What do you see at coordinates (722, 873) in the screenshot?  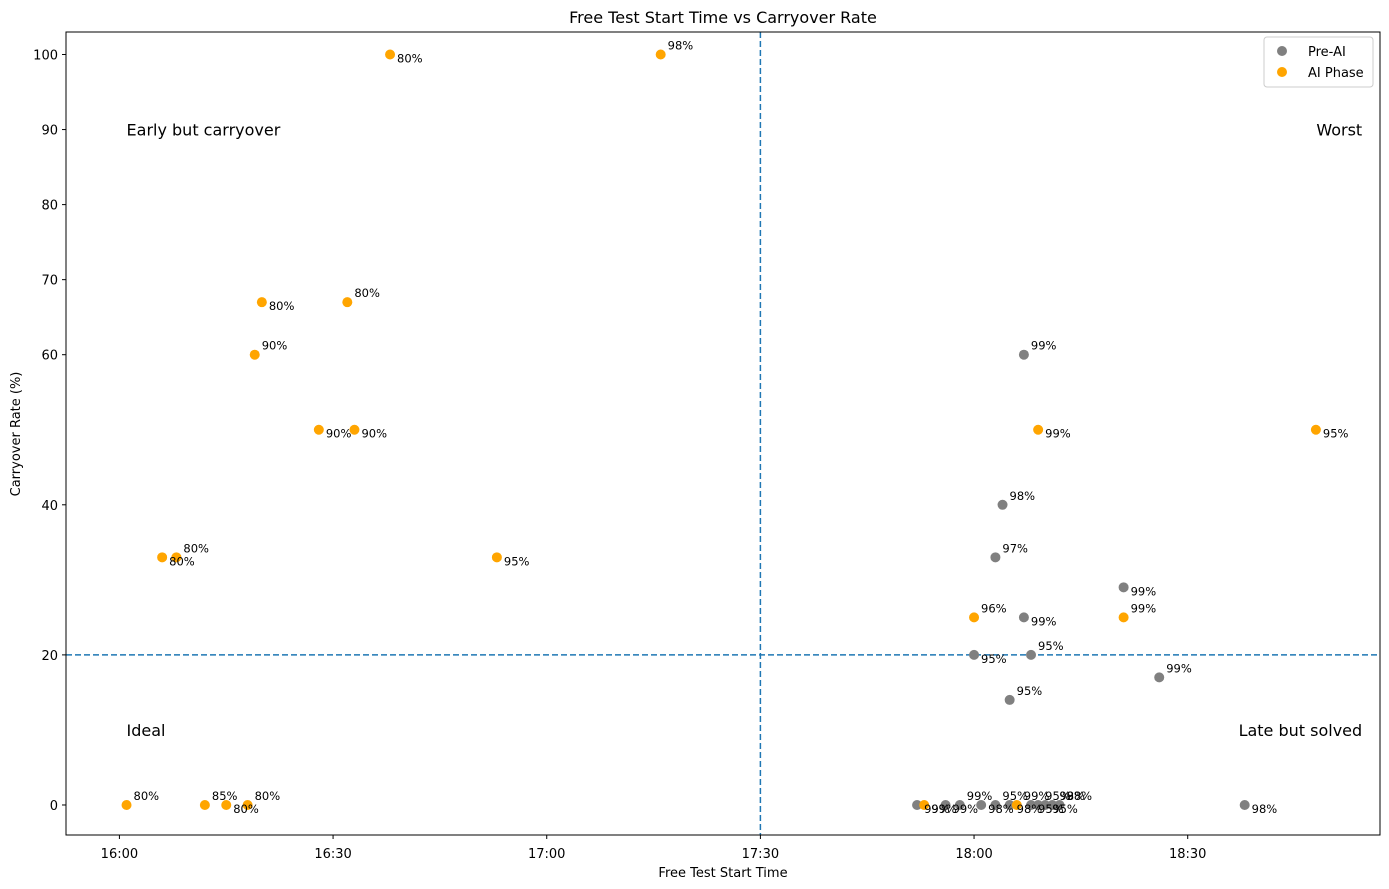 I see `x-axis-label: Free Test Start Time` at bounding box center [722, 873].